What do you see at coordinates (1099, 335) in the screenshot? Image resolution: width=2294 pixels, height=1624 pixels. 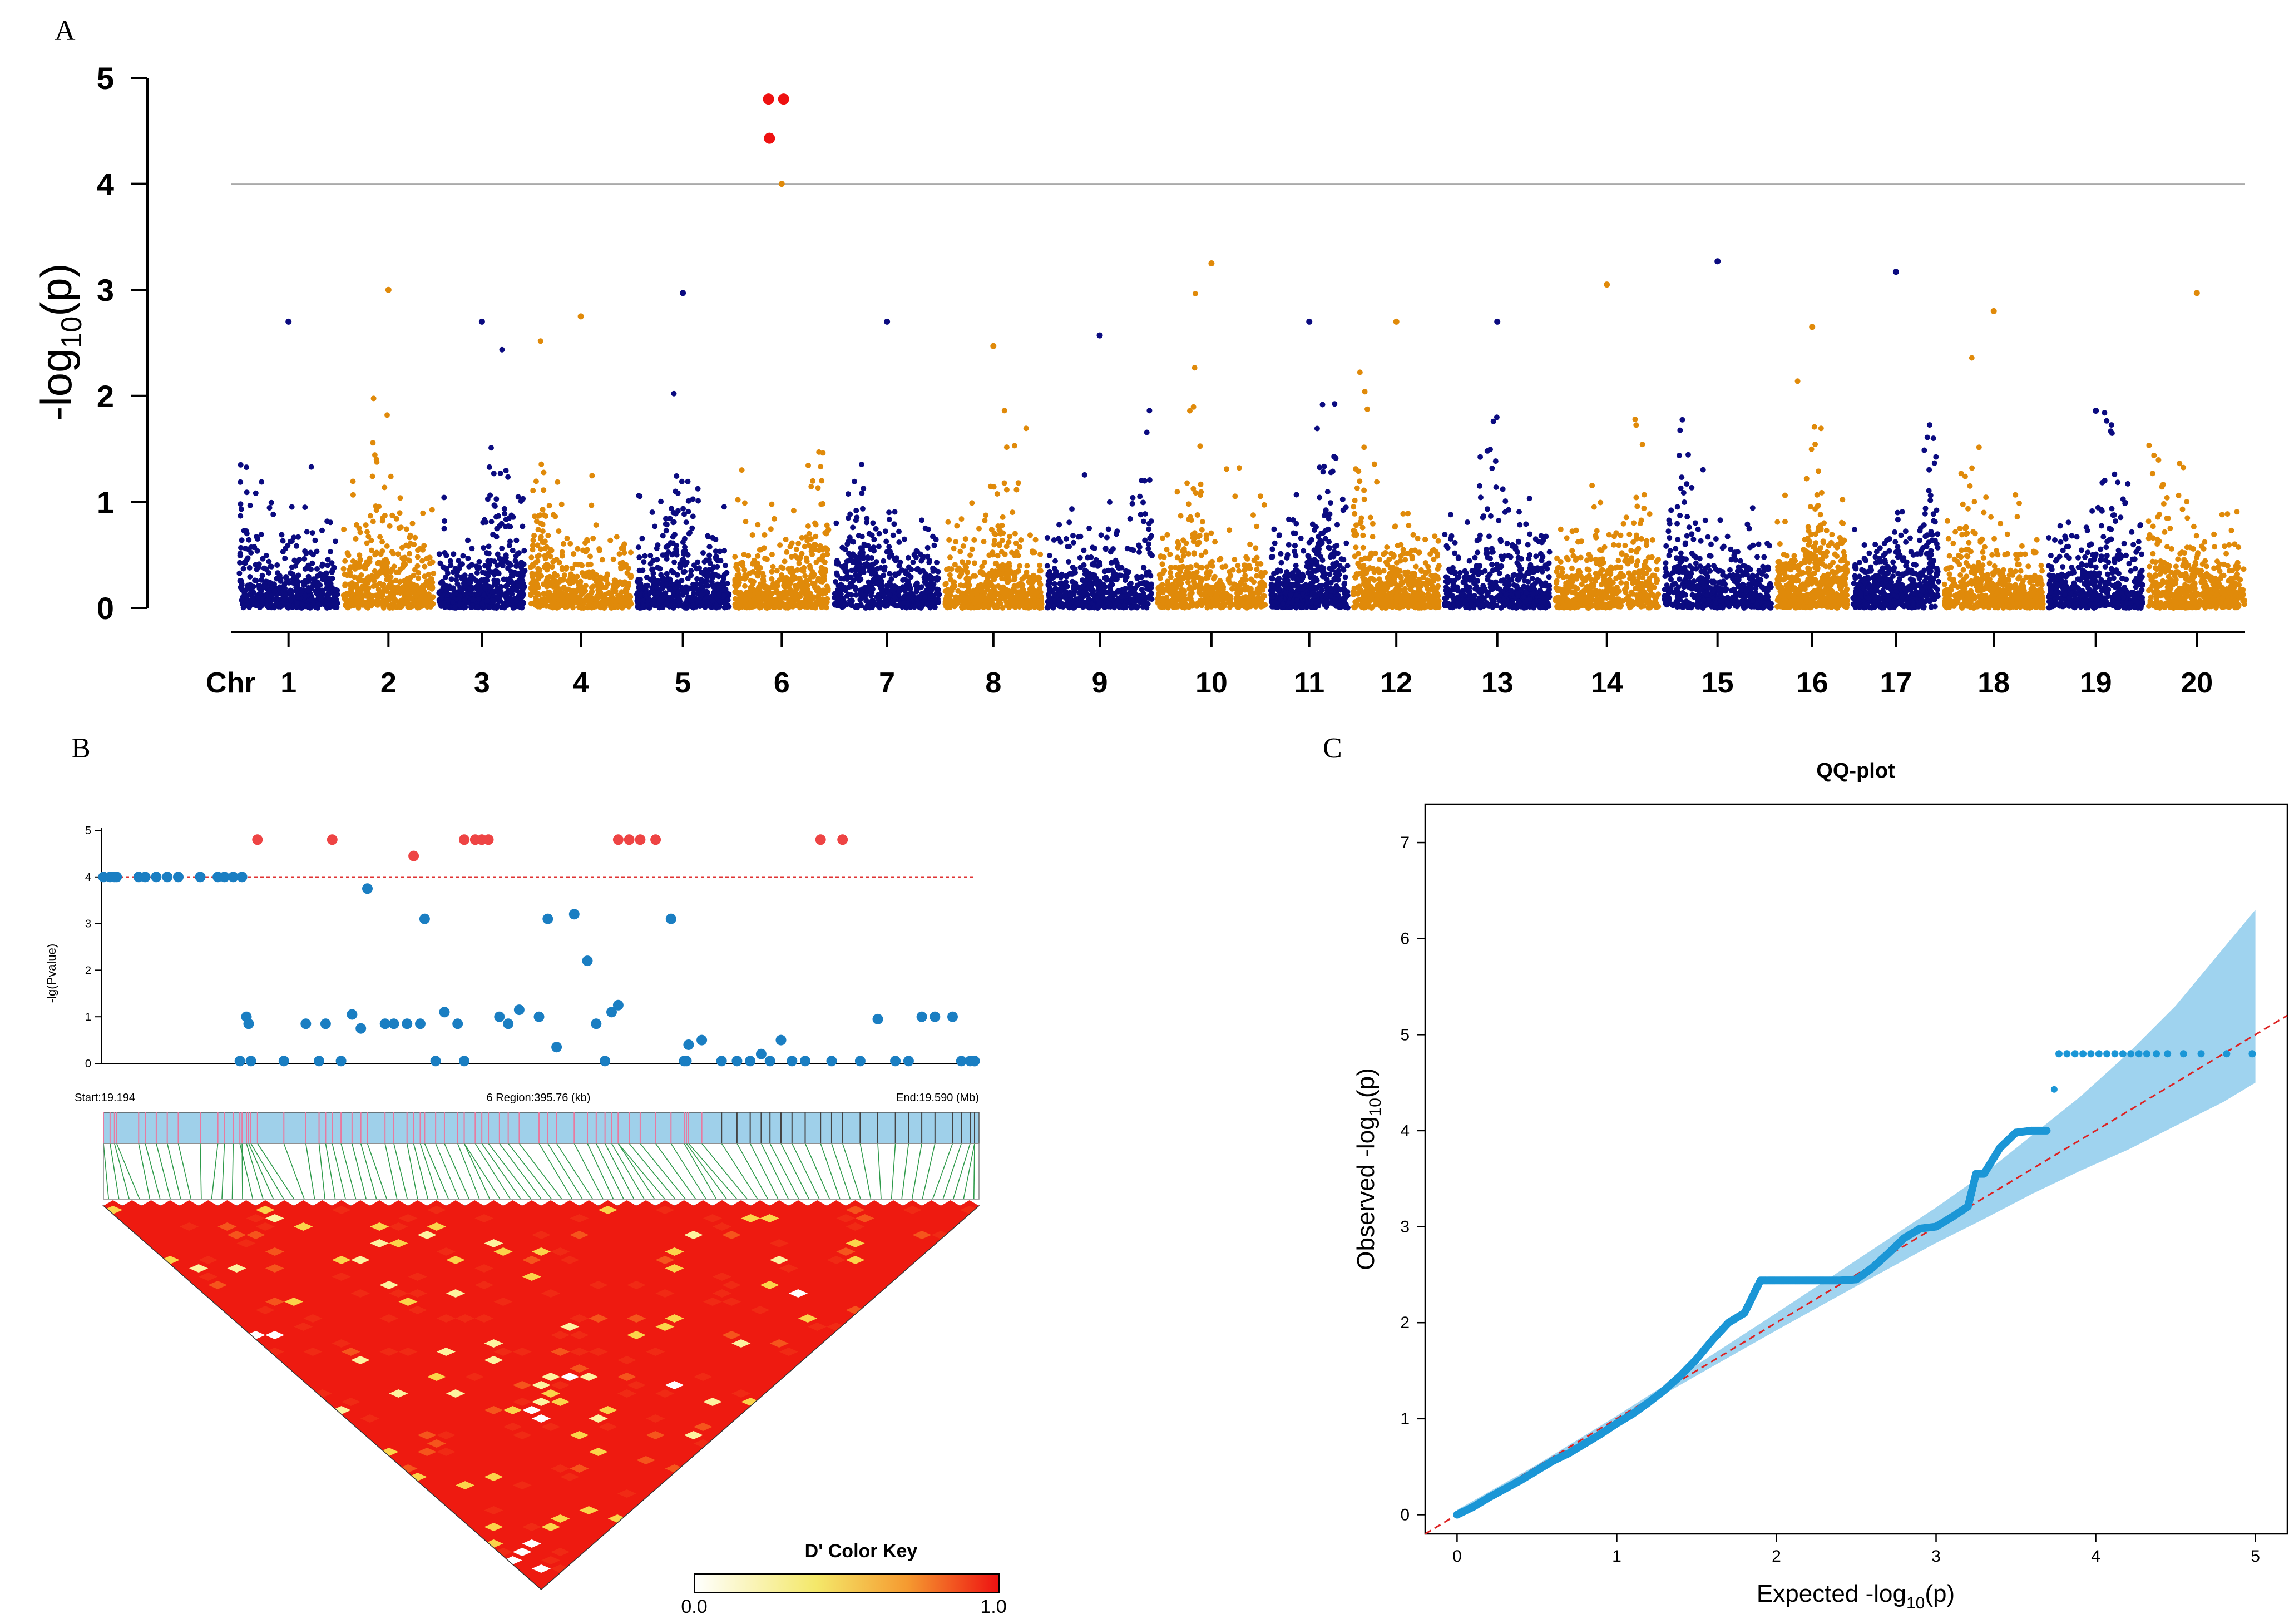 I see `snp-peak-point` at bounding box center [1099, 335].